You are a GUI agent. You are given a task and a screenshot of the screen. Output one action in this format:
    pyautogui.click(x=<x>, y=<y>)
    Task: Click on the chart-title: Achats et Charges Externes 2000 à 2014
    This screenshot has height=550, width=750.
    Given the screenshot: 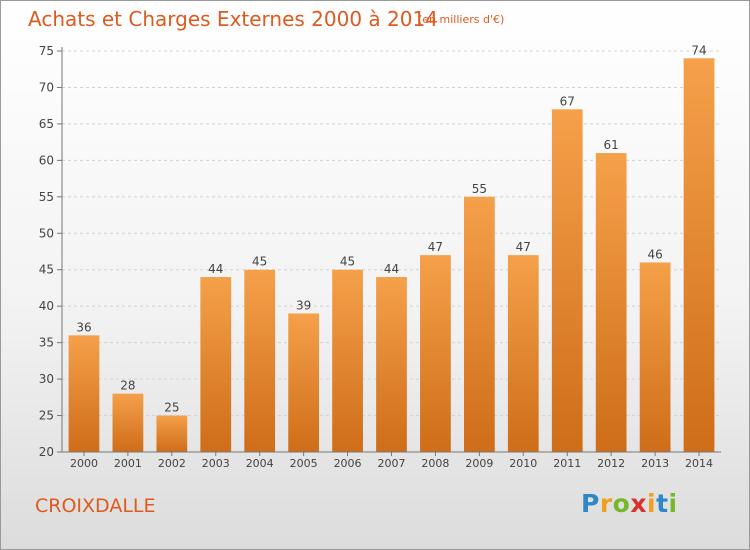 What is the action you would take?
    pyautogui.click(x=233, y=19)
    